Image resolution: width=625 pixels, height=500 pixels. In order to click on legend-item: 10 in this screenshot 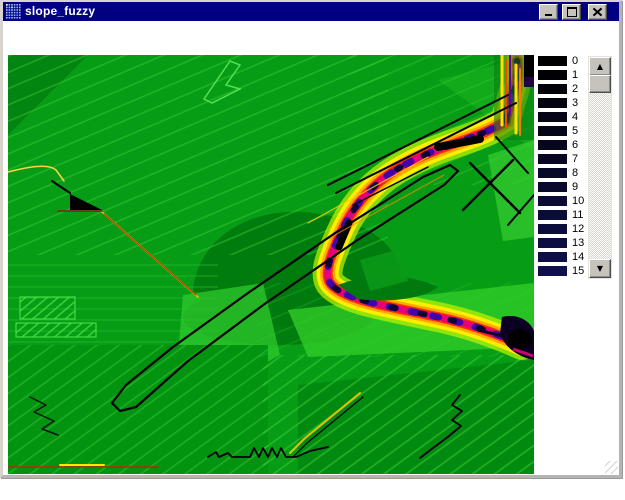, I will do `click(563, 201)`.